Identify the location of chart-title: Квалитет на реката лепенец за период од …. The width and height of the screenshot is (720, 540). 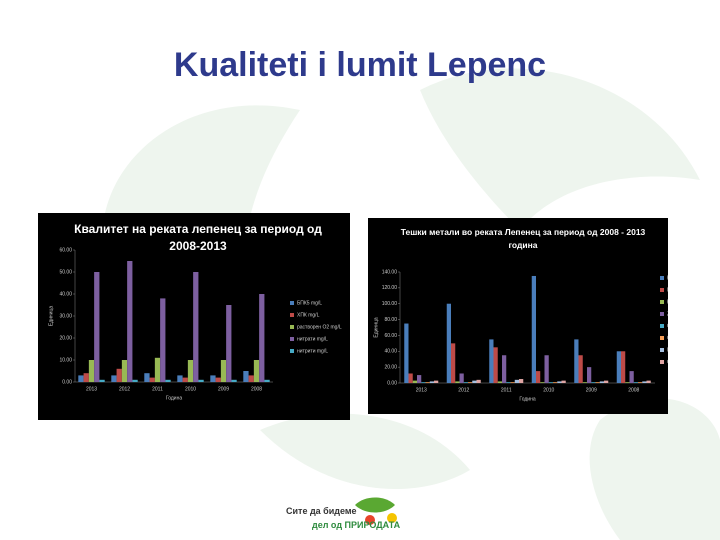
(198, 237).